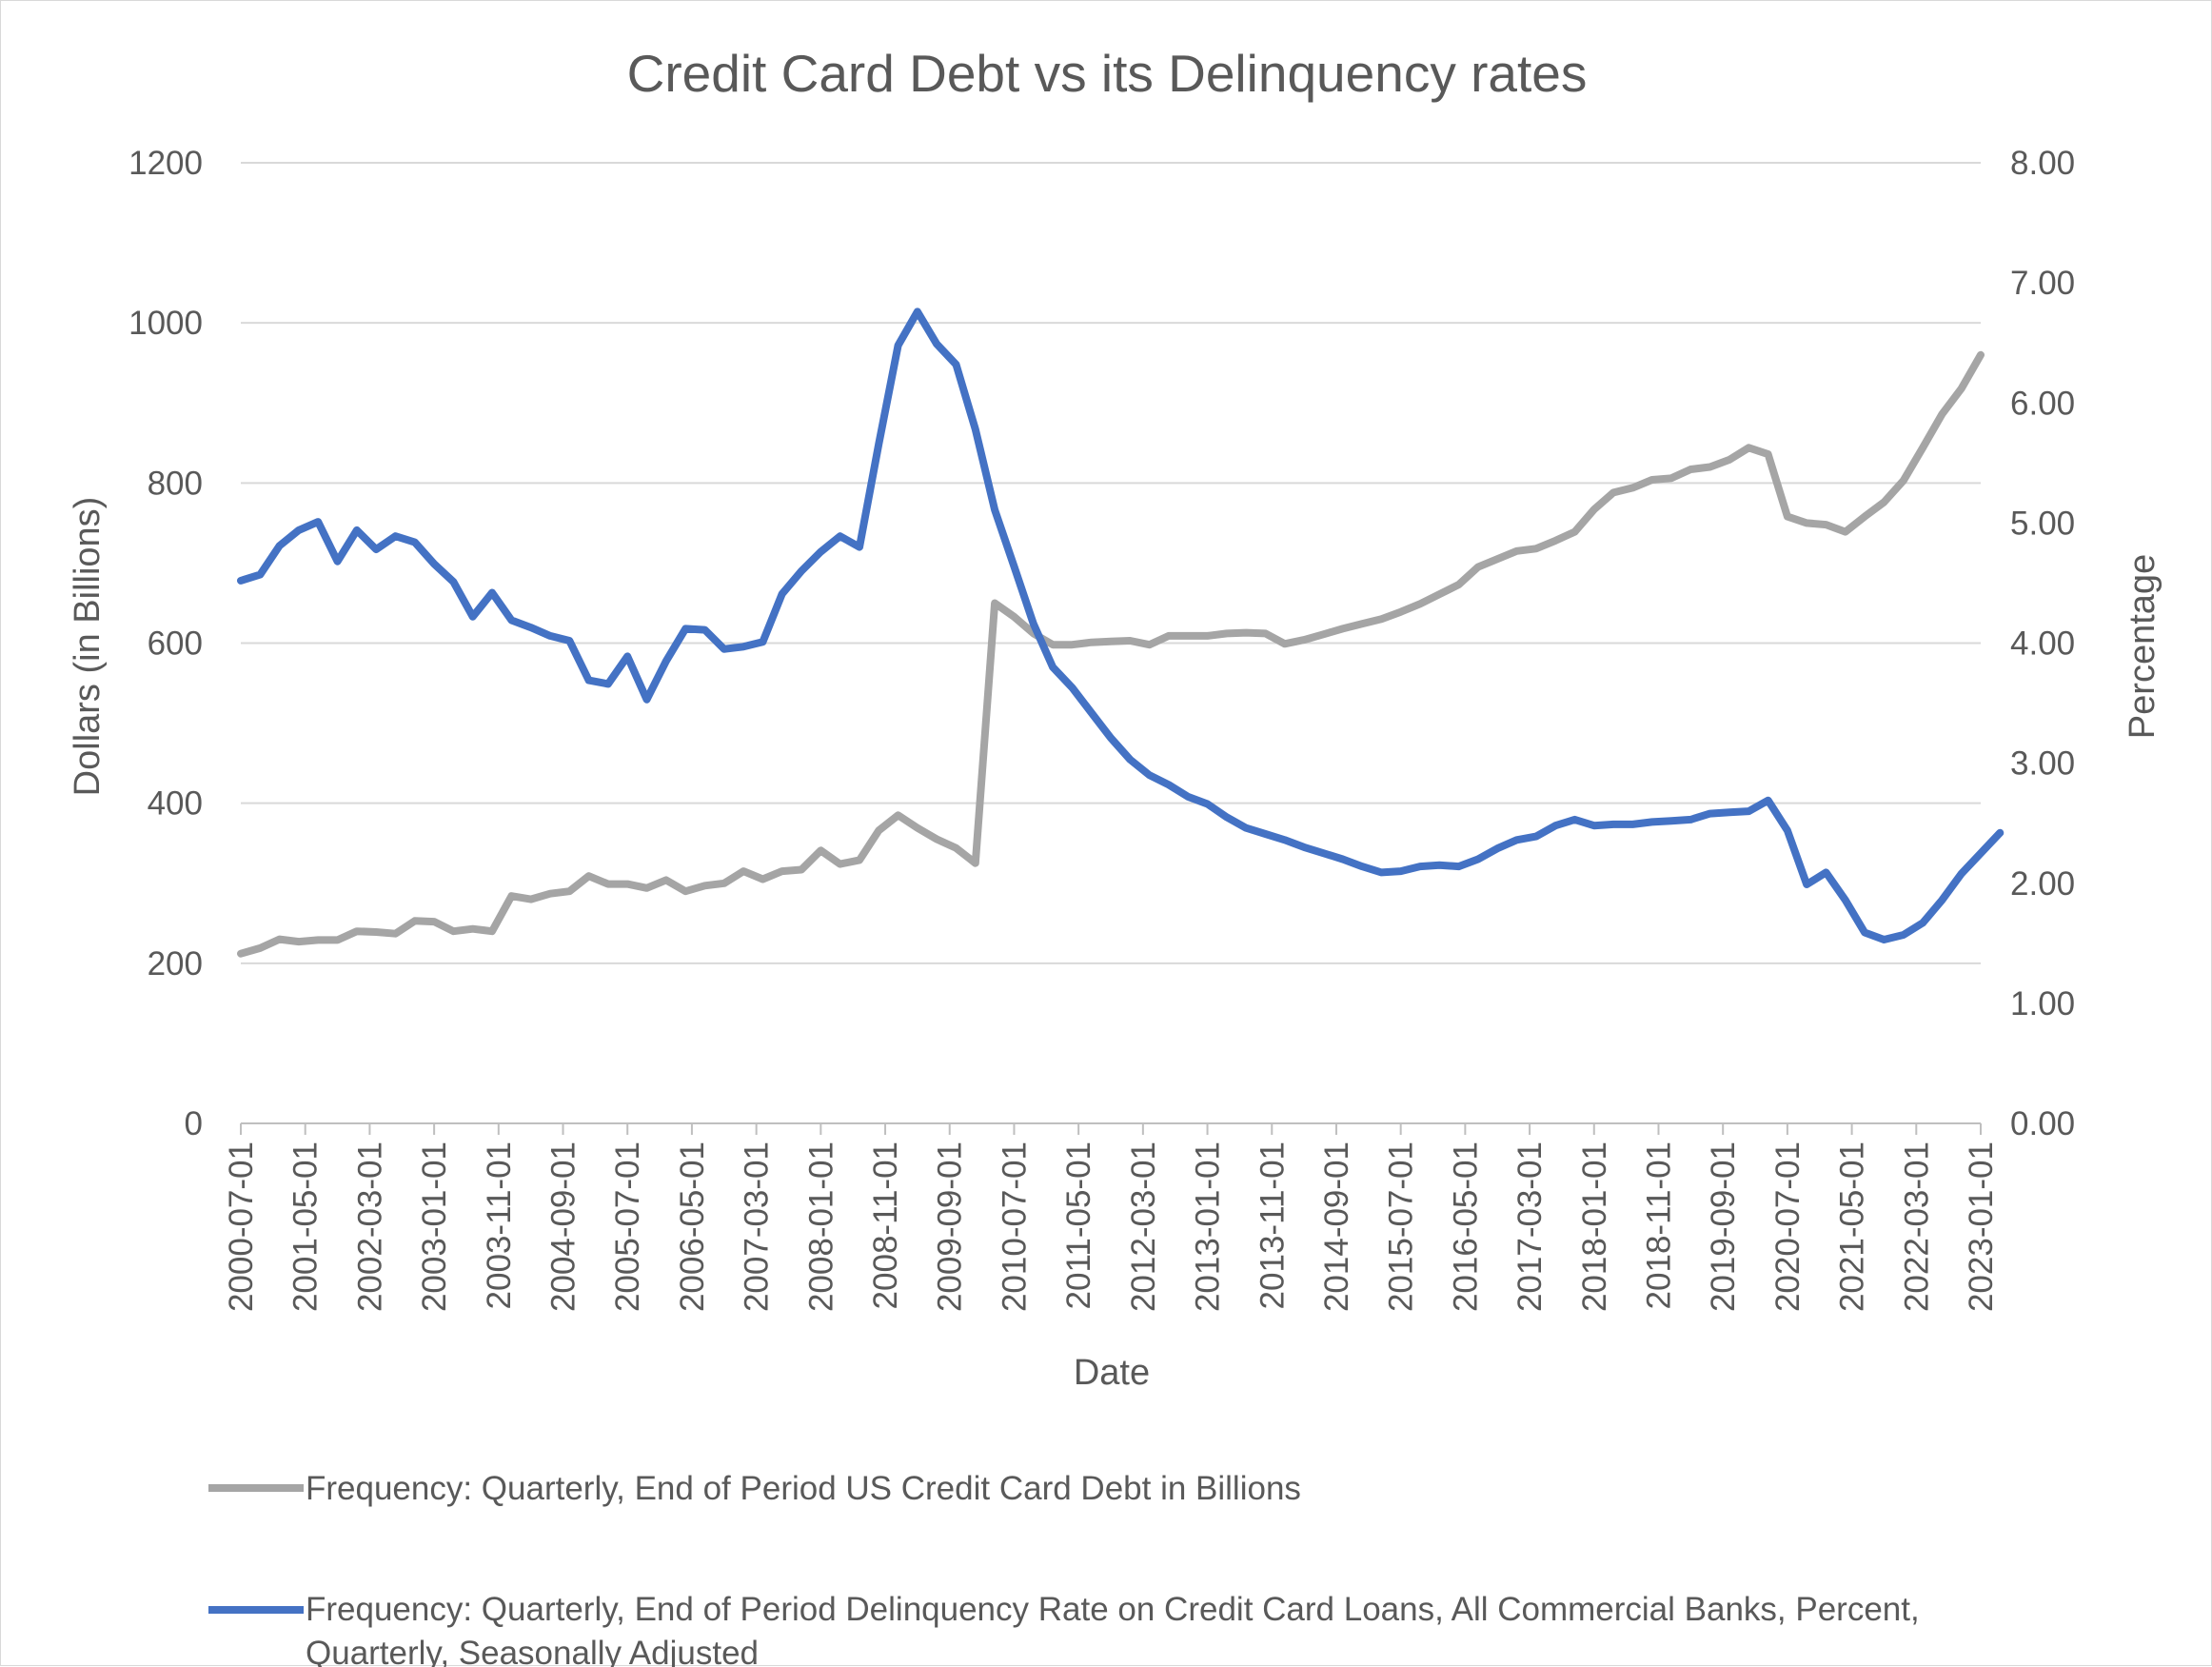 The image size is (2212, 1667). Describe the element at coordinates (564, 1226) in the screenshot. I see `x-tick-label: 2004-09-01` at that location.